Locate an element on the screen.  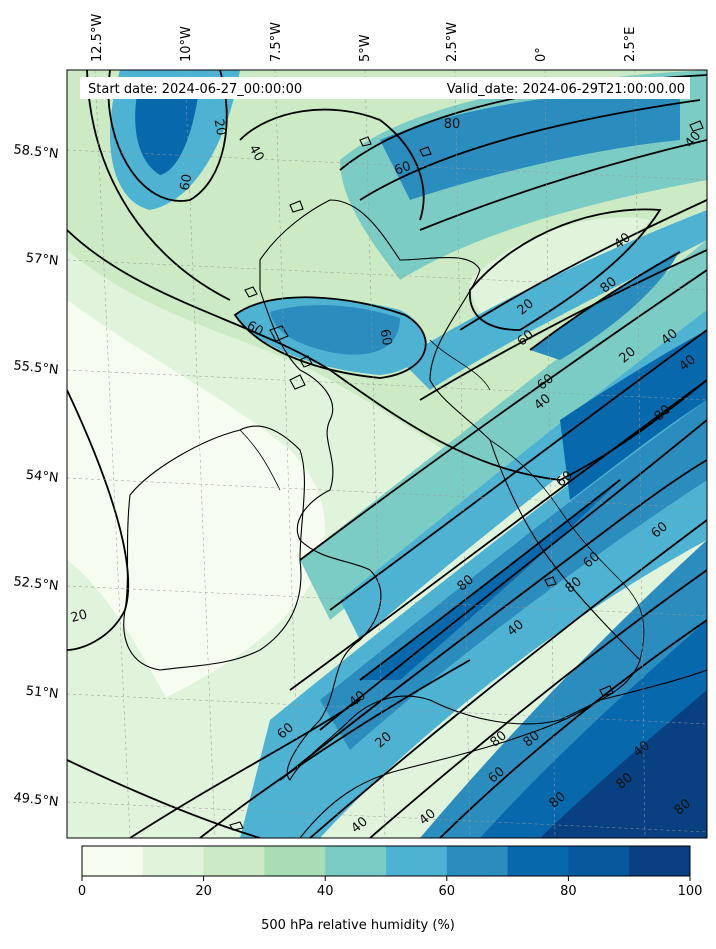
colorbar-tick-label: 60 is located at coordinates (447, 891).